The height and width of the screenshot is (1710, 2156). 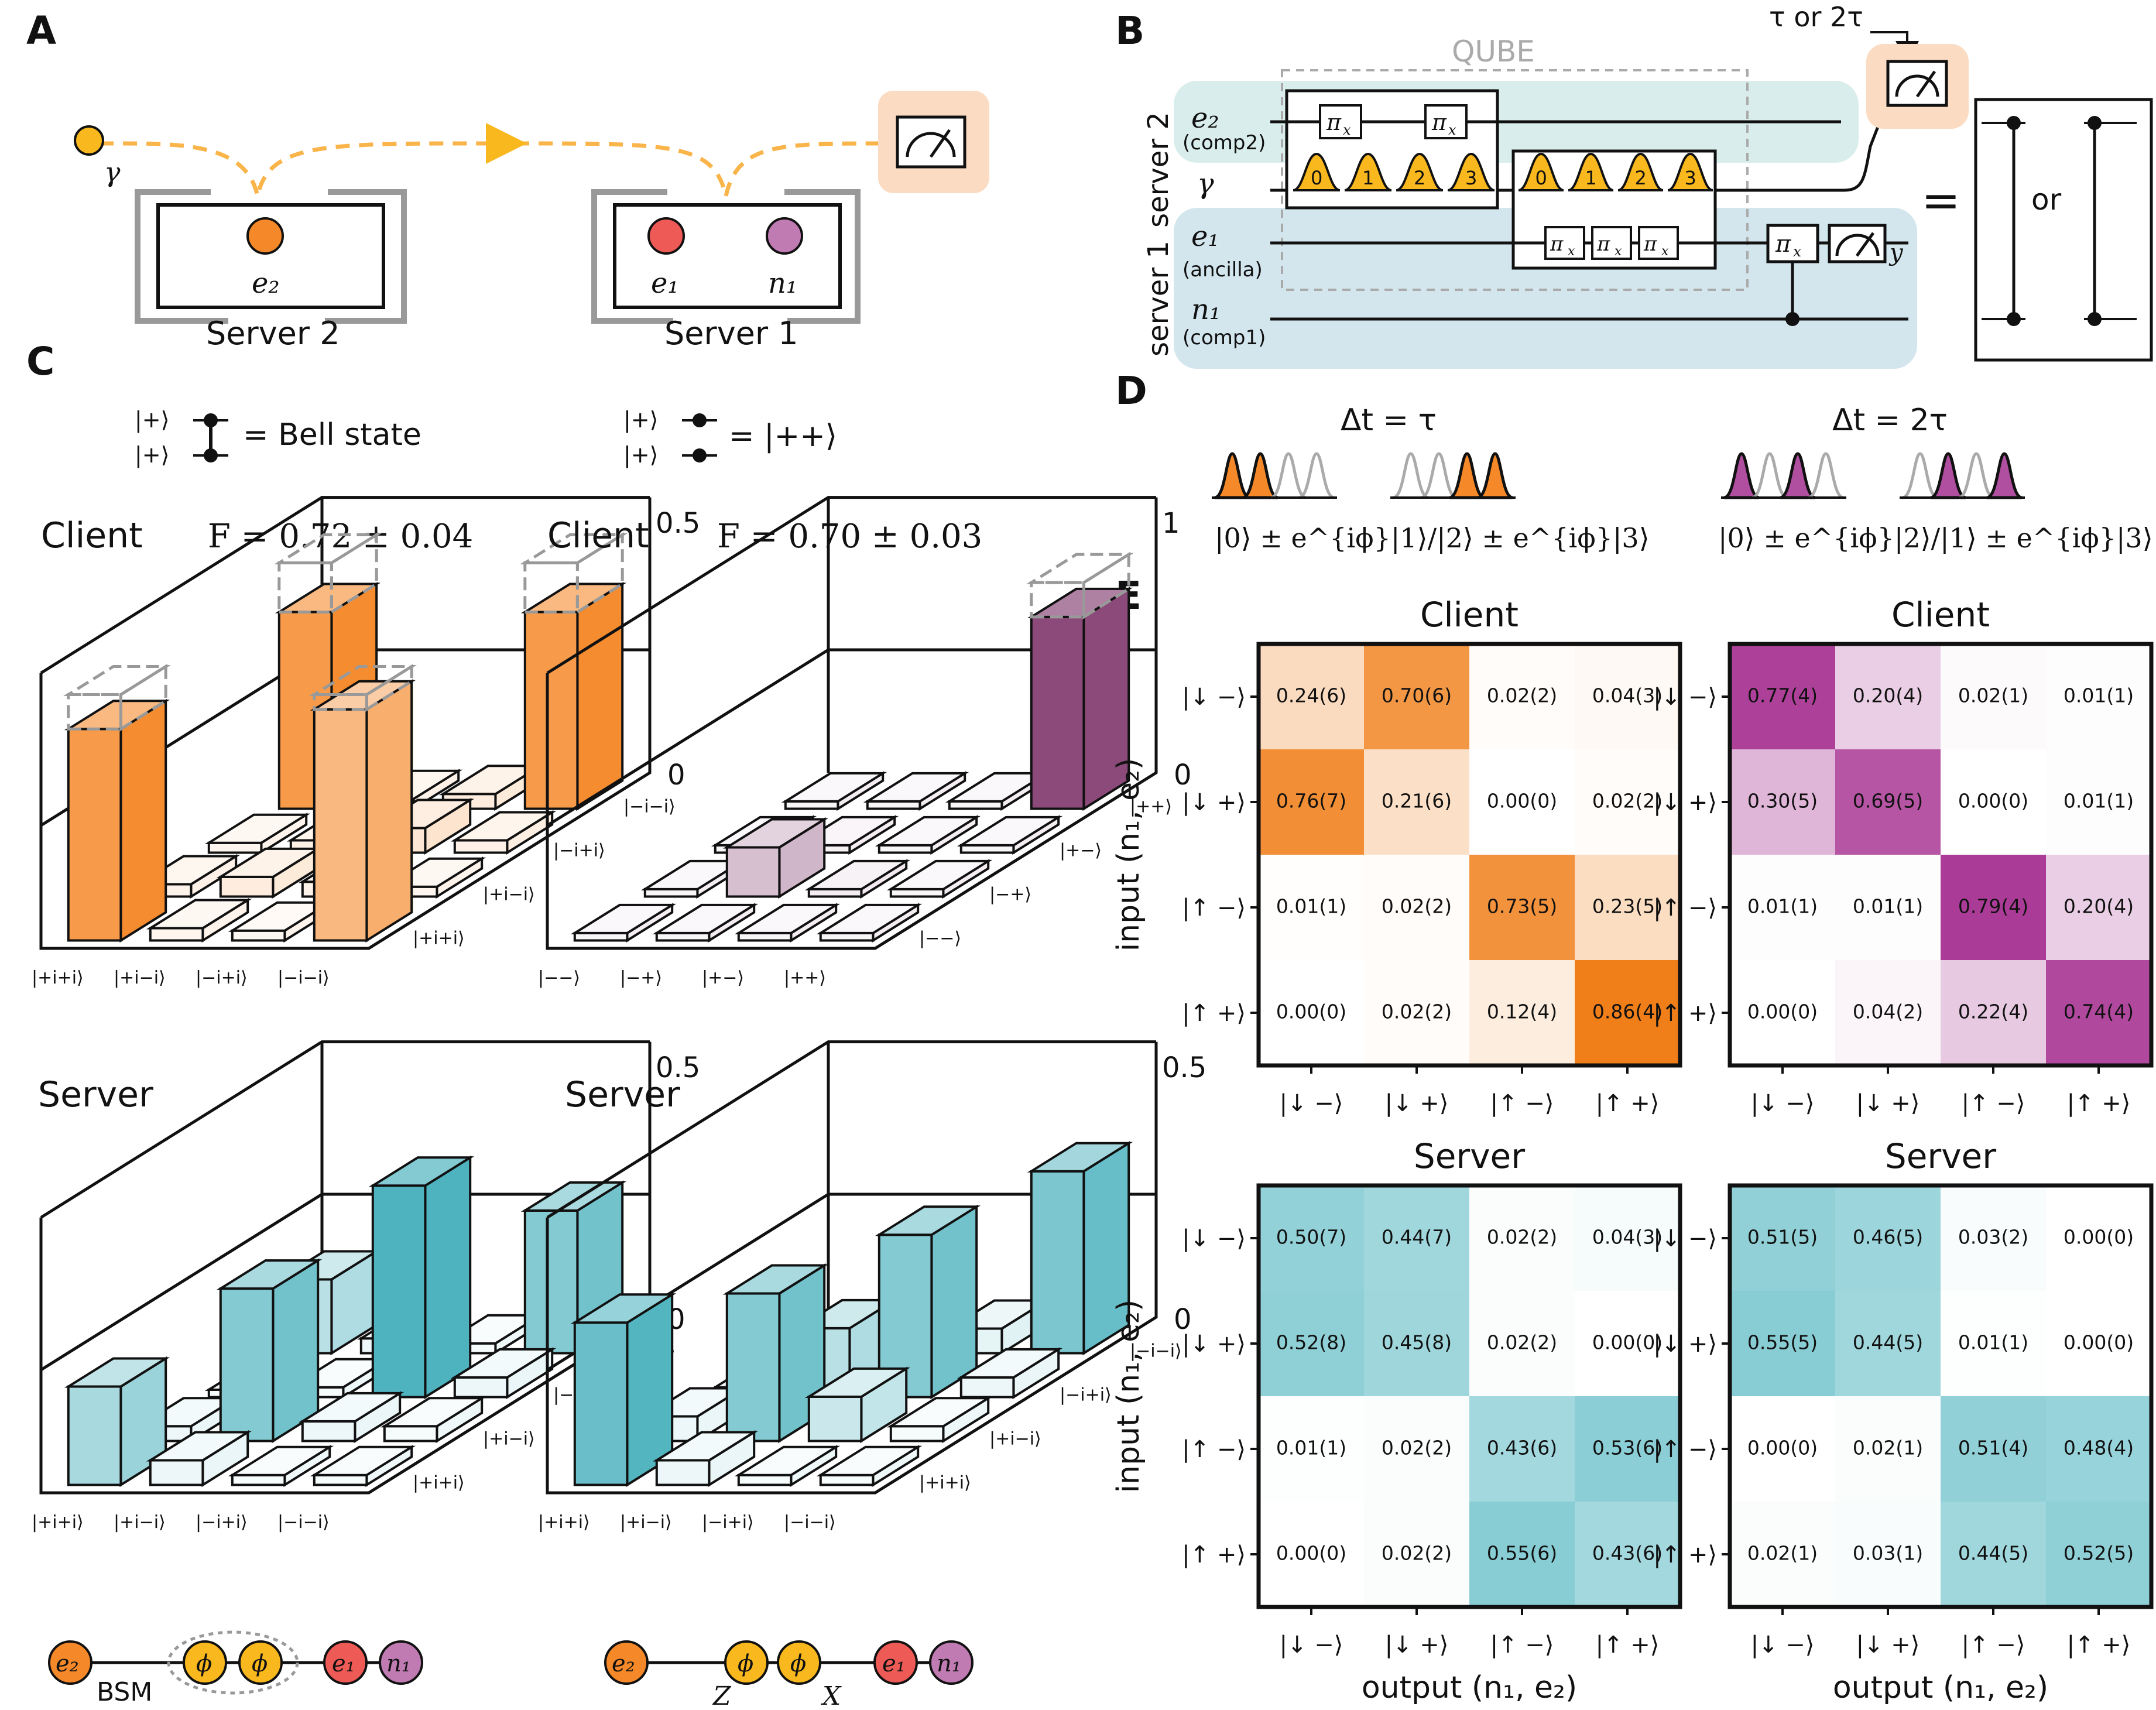 I want to click on d-left-title: Δt = τ, so click(x=1389, y=420).